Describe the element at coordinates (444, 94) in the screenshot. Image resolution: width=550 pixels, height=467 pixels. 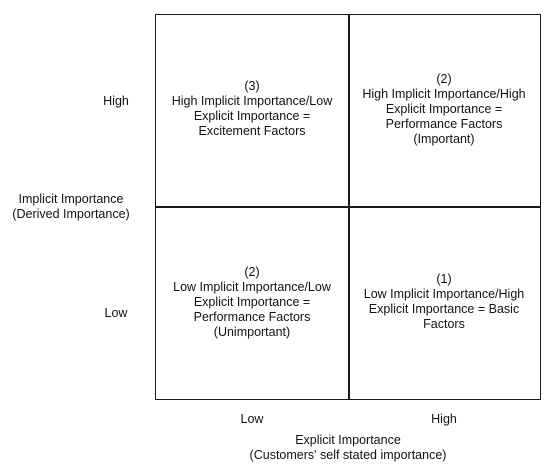
I see `quadrant-line: High Implicit Importance/High` at that location.